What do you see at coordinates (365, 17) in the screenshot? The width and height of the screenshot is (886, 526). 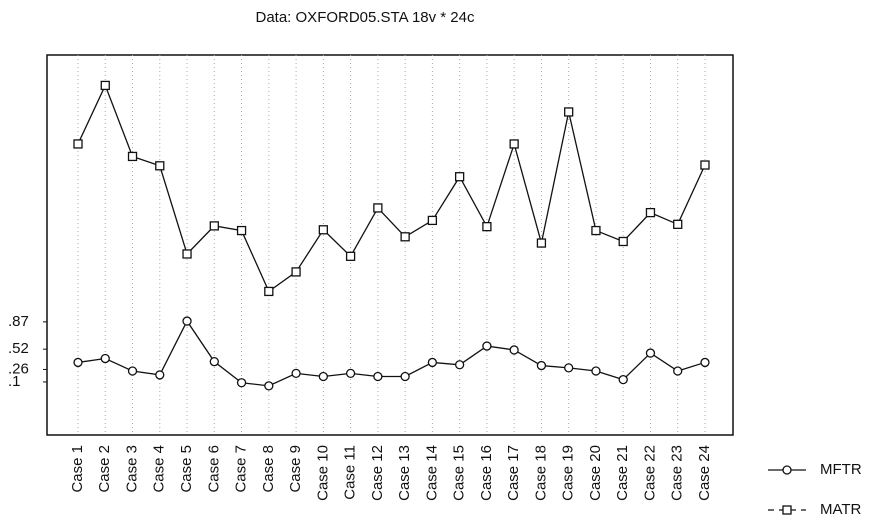 I see `chart-title: Data: OXFORD05.STA 18v * 24c` at bounding box center [365, 17].